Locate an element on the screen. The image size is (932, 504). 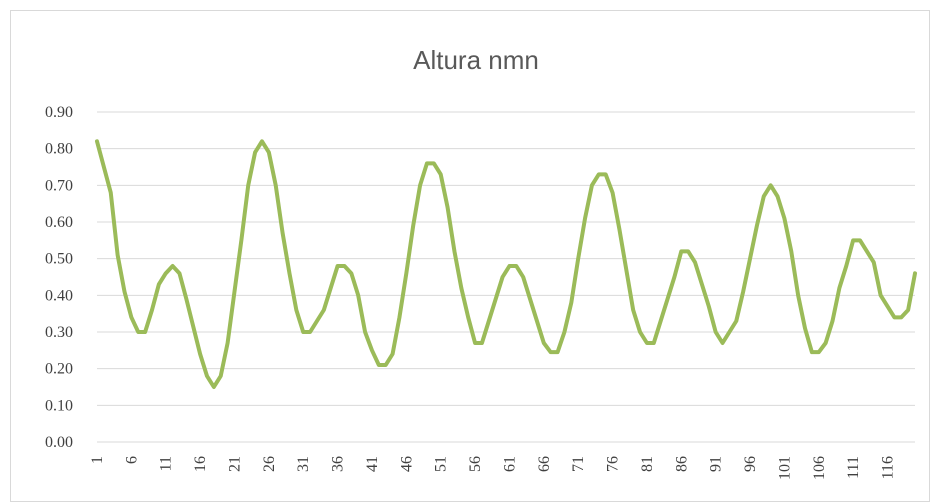
x-tick-label: 106 is located at coordinates (819, 468).